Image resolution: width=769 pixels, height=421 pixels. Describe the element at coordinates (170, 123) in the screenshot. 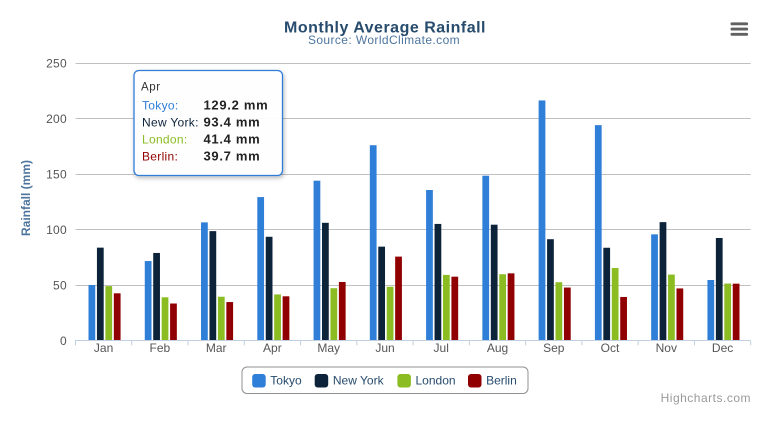

I see `svg-text: New York:` at that location.